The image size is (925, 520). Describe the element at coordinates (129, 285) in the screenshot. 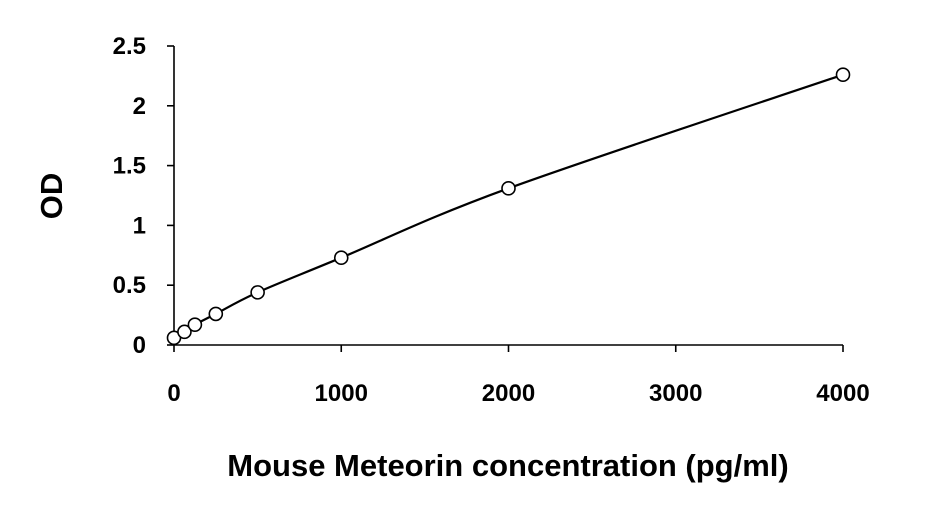

I see `y-tick-label: 0.5` at that location.